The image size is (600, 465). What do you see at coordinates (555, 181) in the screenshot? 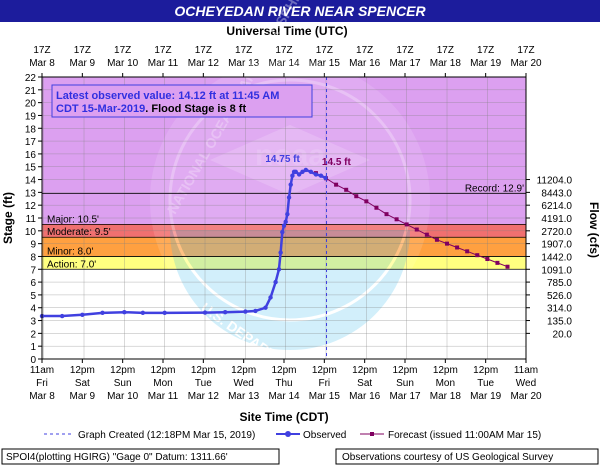
I see `flow-tick-label: 11204.0` at bounding box center [555, 181].